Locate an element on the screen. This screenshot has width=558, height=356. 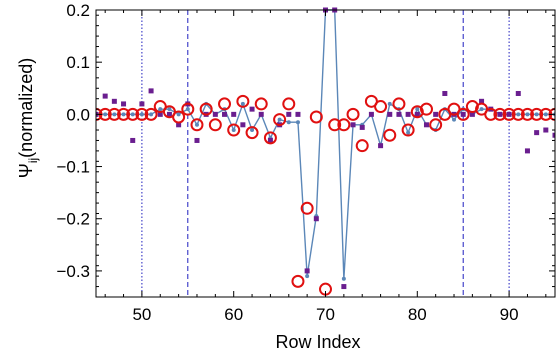
y-axis-label-symbol: Ψ is located at coordinates (26, 170).